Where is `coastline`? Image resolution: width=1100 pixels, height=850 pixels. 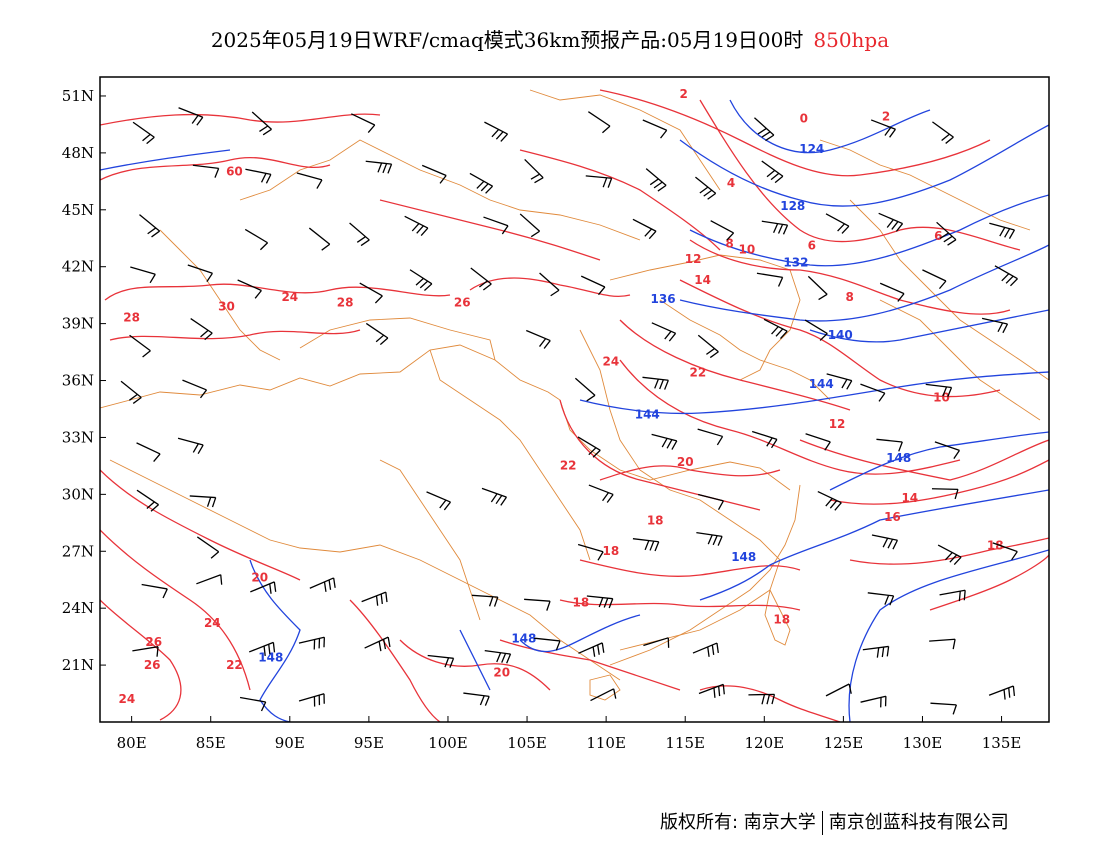 coastline is located at coordinates (705, 575).